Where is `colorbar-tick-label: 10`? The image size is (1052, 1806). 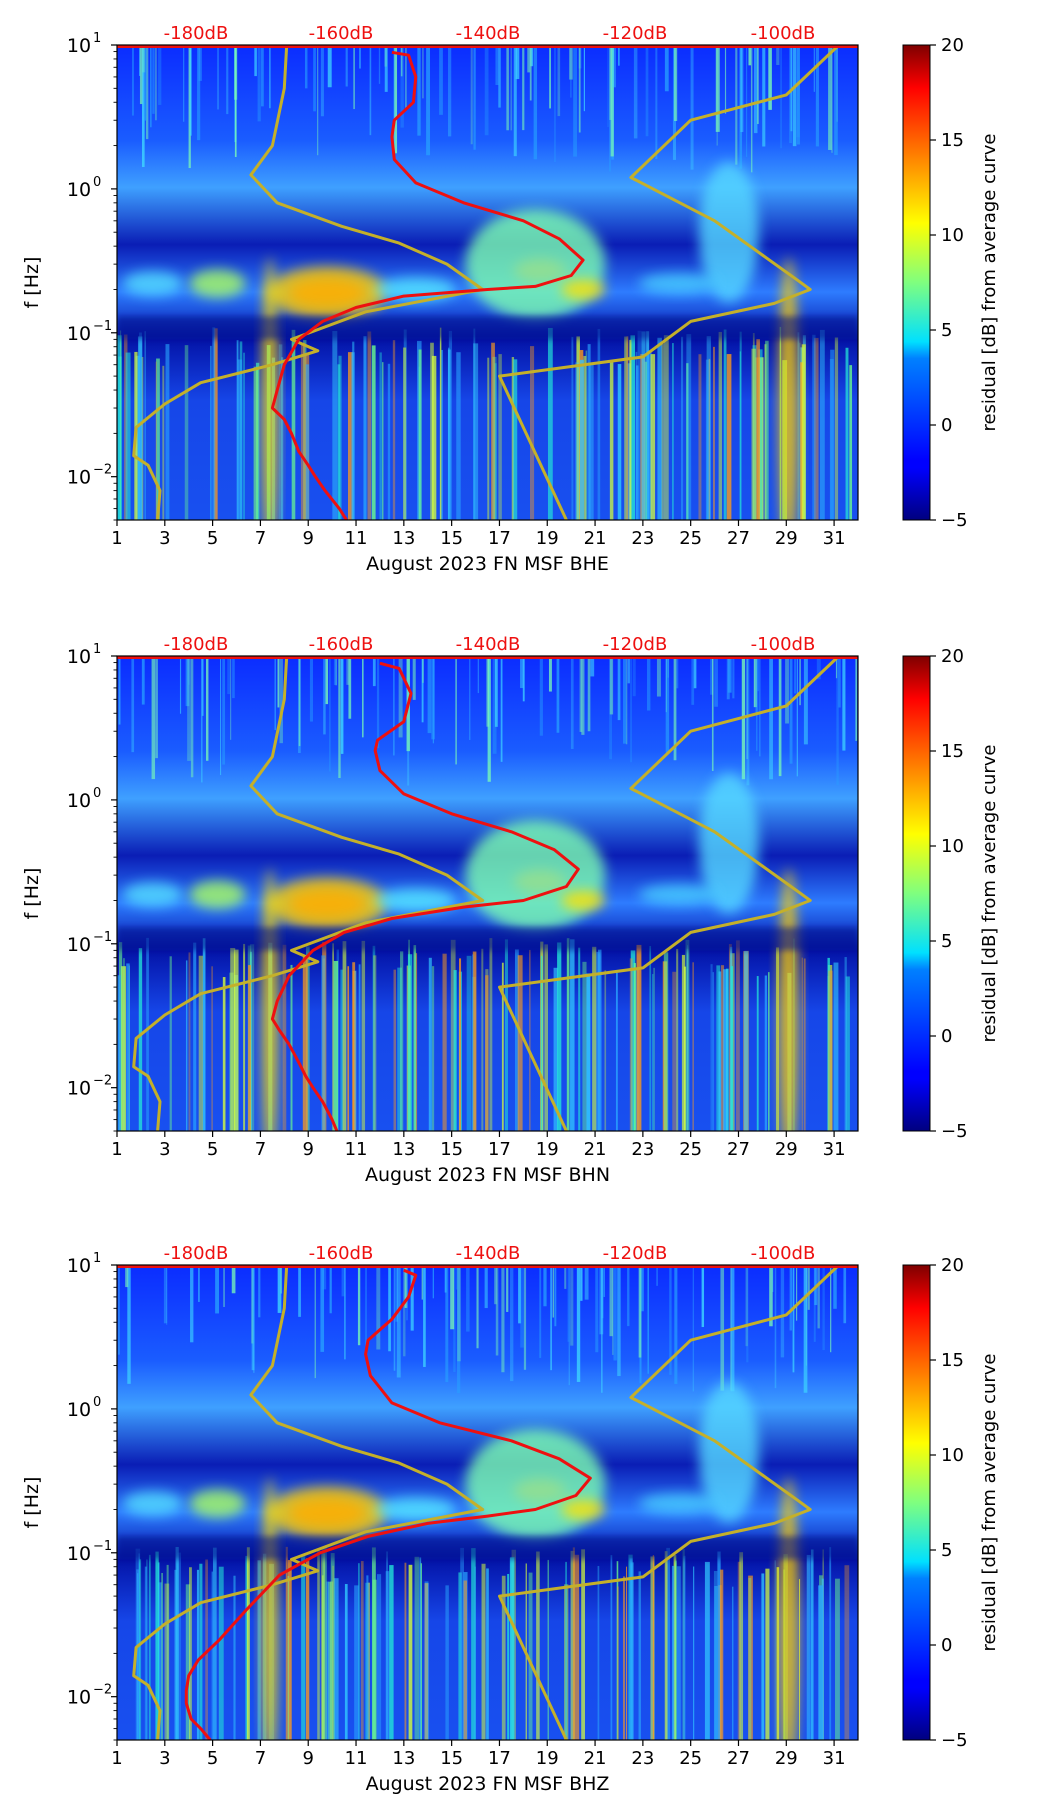
colorbar-tick-label: 10 is located at coordinates (952, 1455).